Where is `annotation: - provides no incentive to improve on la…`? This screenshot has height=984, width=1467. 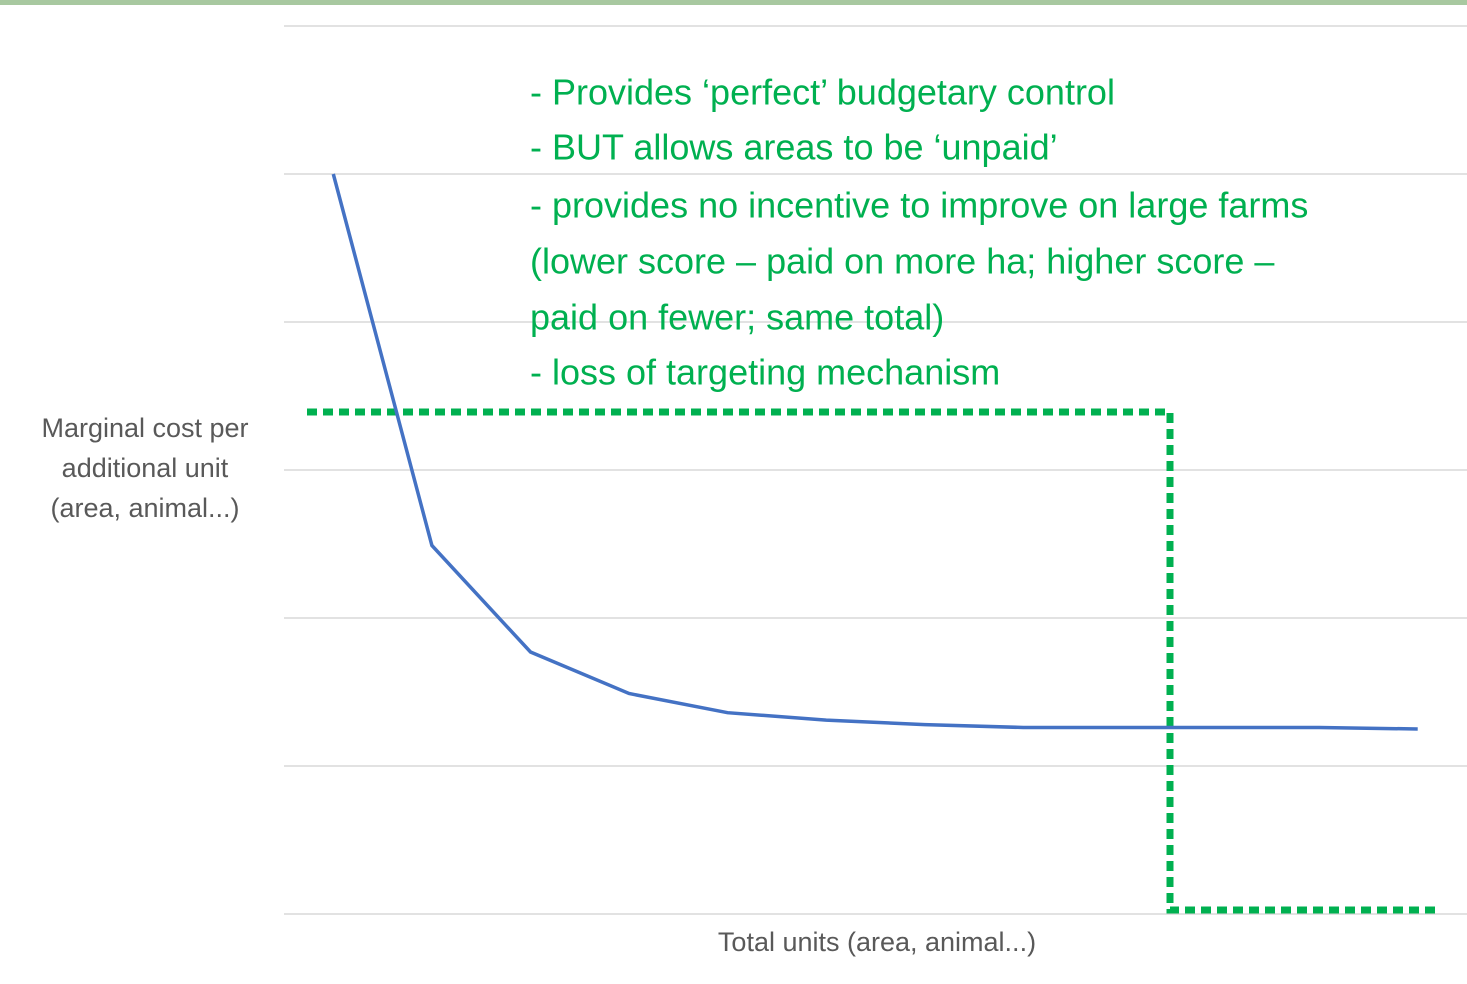
annotation: - provides no incentive to improve on la… is located at coordinates (919, 205).